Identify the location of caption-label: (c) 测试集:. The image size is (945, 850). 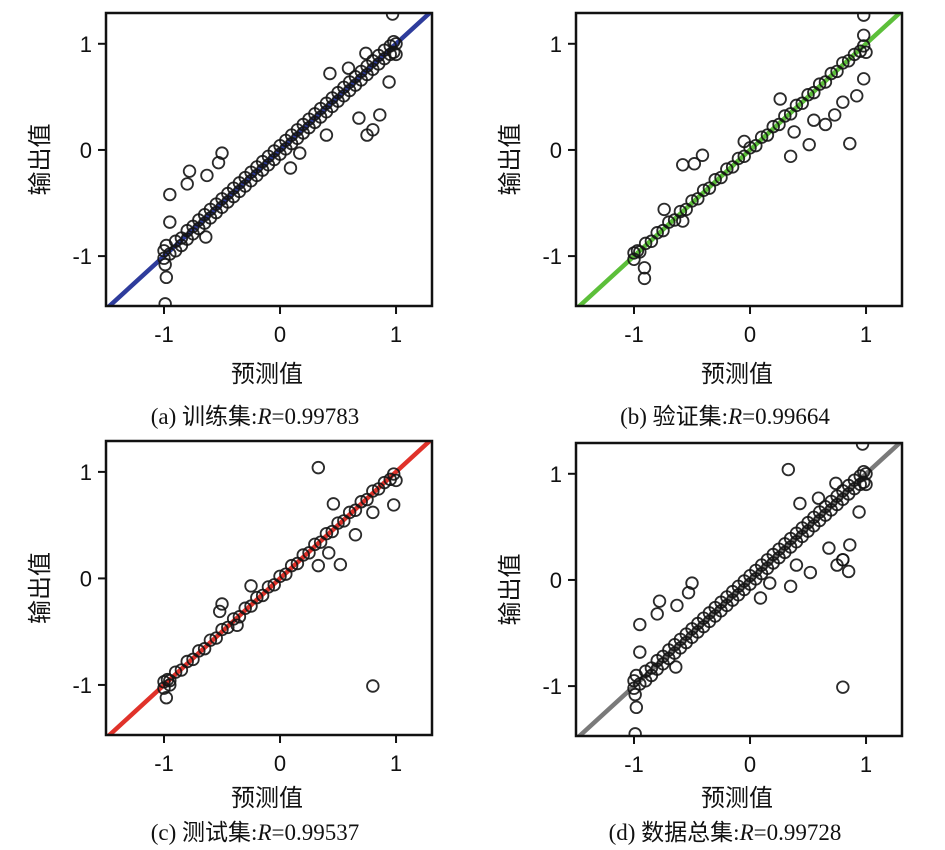
(204, 832).